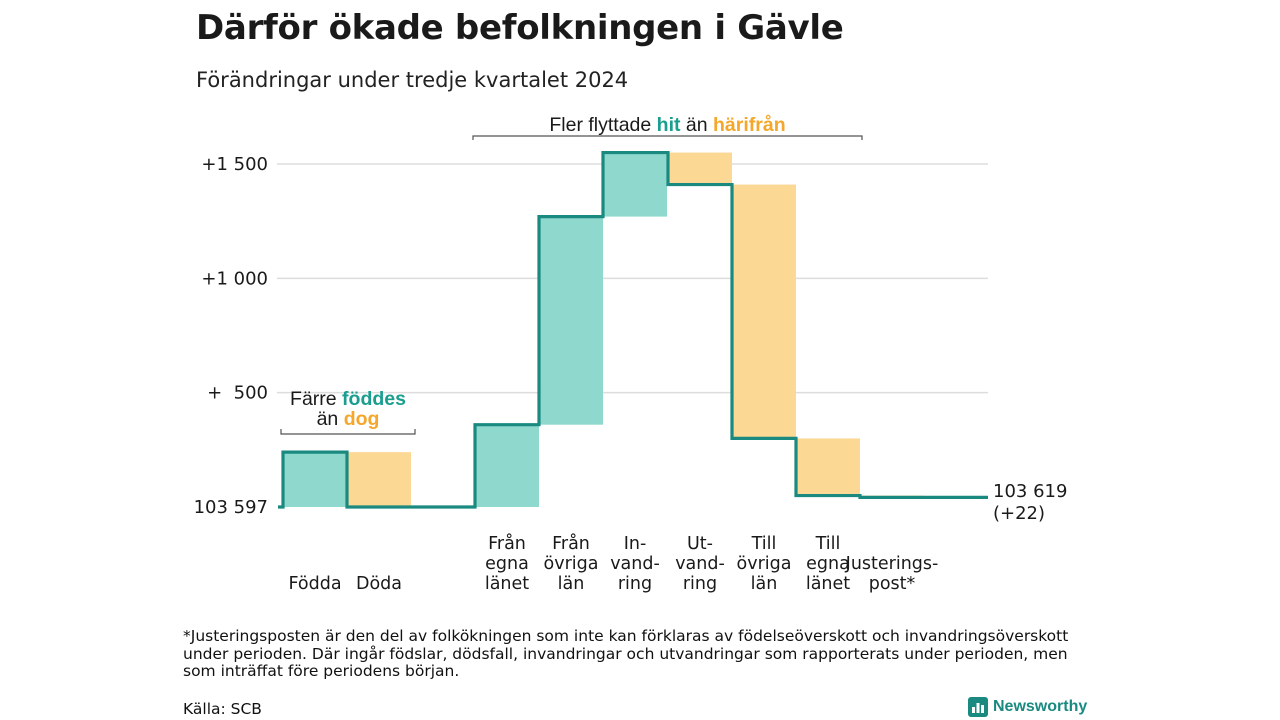 Image resolution: width=1280 pixels, height=720 pixels. What do you see at coordinates (1040, 706) in the screenshot?
I see `brand-name: Newsworthy` at bounding box center [1040, 706].